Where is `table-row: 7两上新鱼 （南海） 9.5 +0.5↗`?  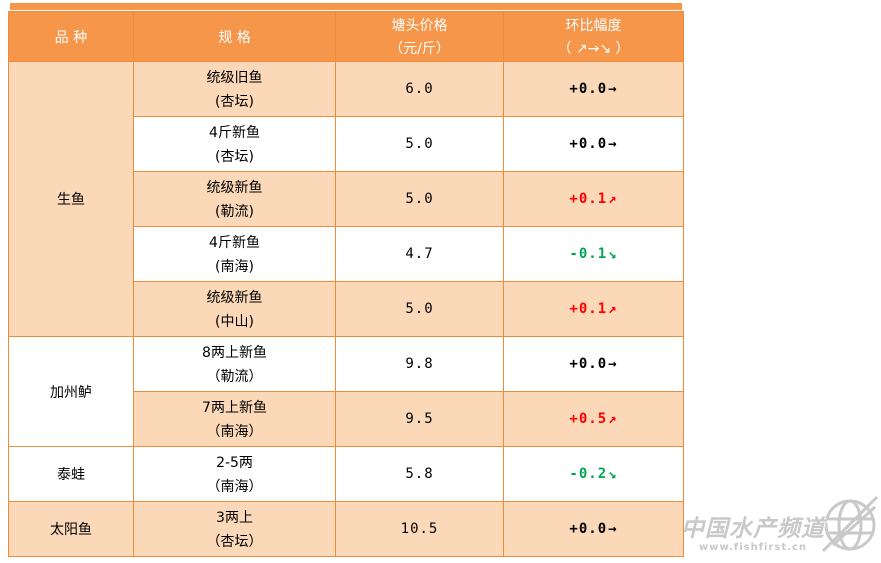
table-row: 7两上新鱼 （南海） 9.5 +0.5↗ is located at coordinates (346, 419).